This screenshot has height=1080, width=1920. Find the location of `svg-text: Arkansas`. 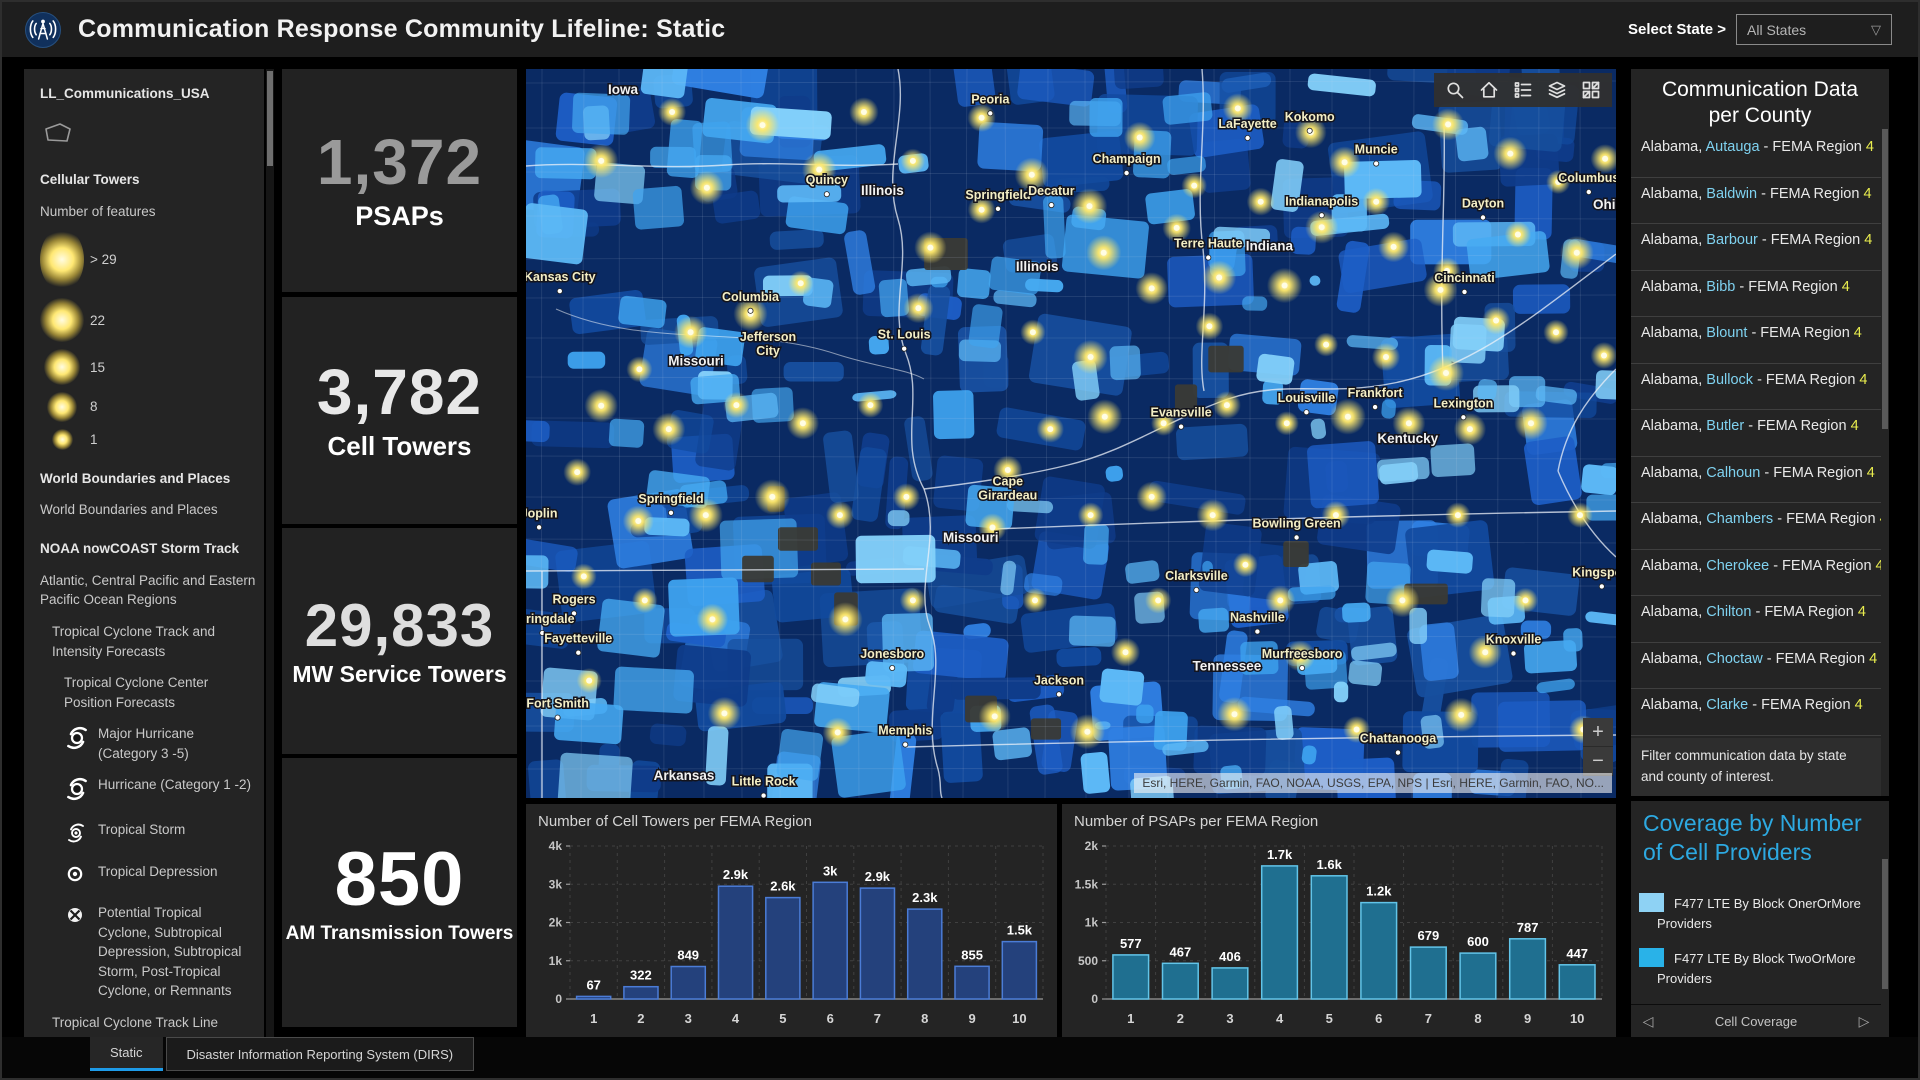

svg-text: Arkansas is located at coordinates (684, 775).